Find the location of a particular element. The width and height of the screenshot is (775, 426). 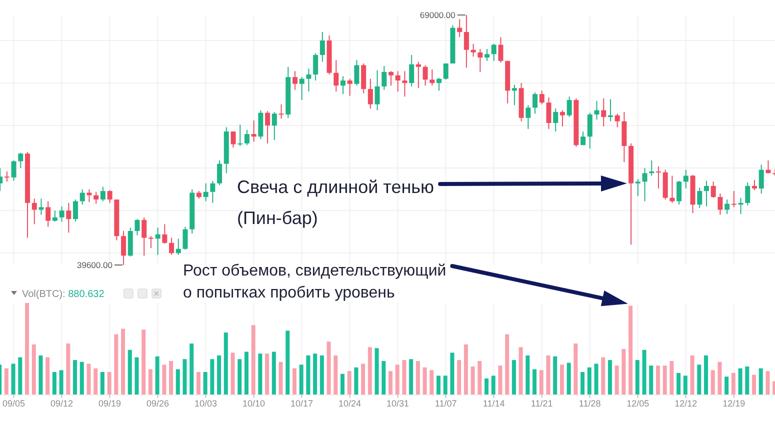

x-tick-label: 11/21 is located at coordinates (541, 403).